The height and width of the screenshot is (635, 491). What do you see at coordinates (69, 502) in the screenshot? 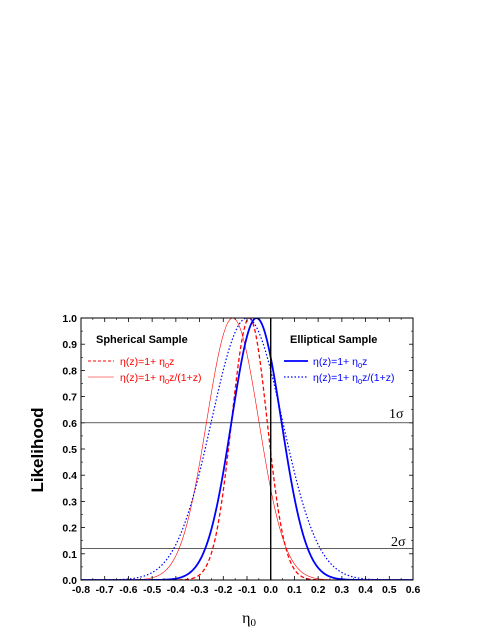
I see `y-tick-label: 0.3` at bounding box center [69, 502].